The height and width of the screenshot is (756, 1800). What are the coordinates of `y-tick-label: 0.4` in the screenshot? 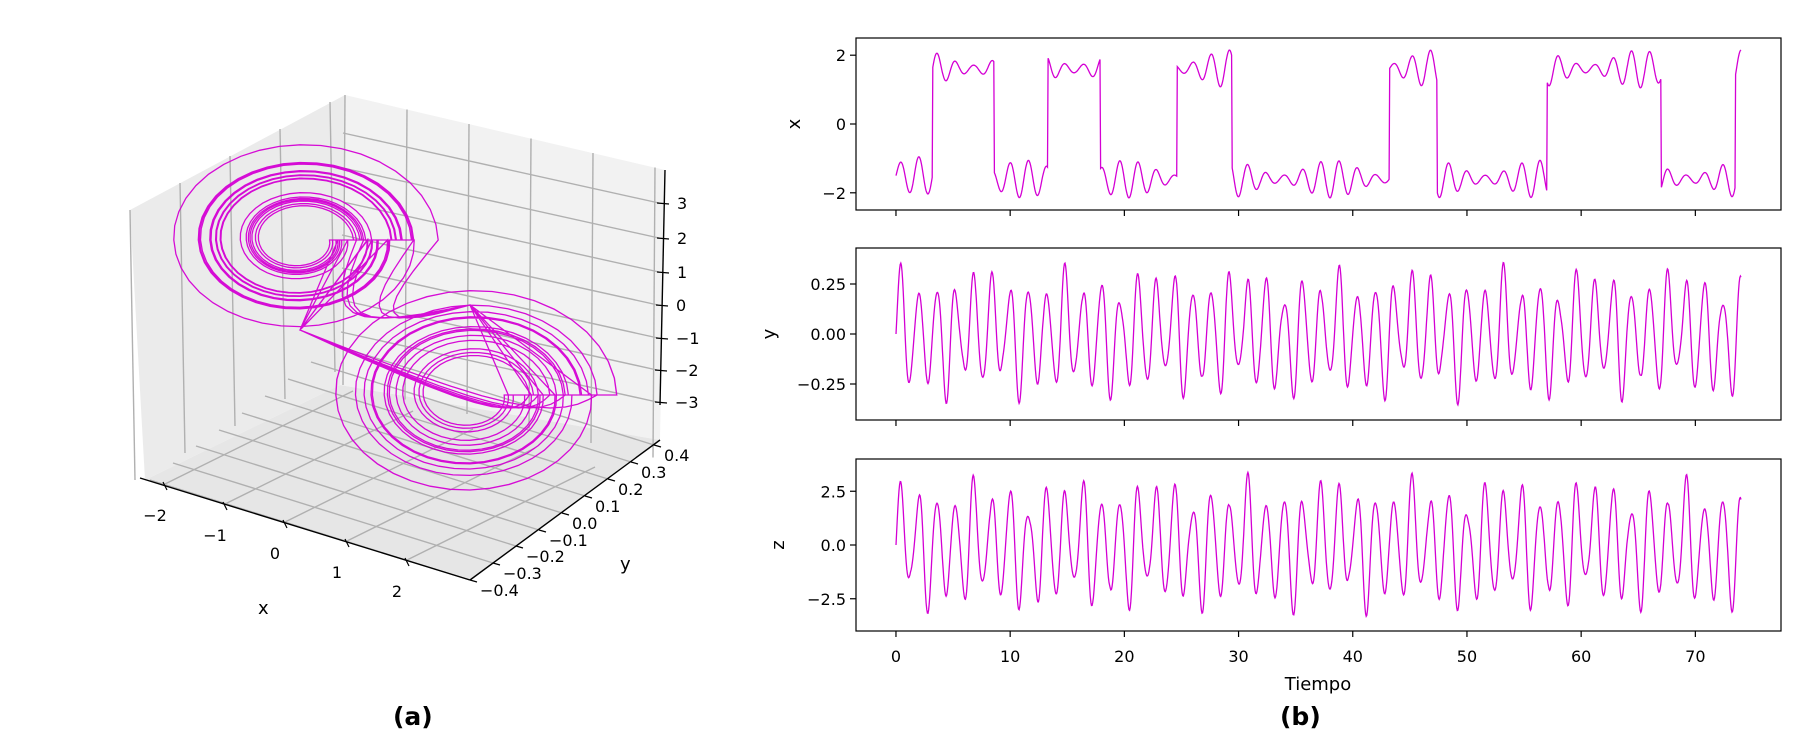 It's located at (676, 455).